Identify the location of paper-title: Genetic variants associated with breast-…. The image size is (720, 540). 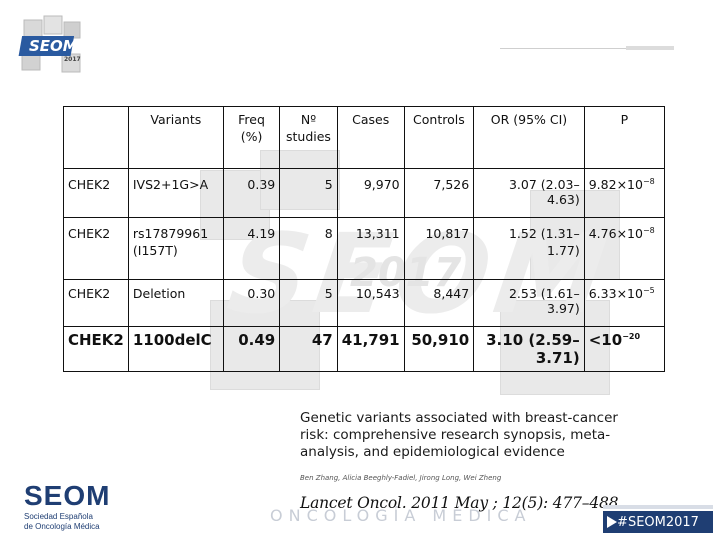
(459, 435).